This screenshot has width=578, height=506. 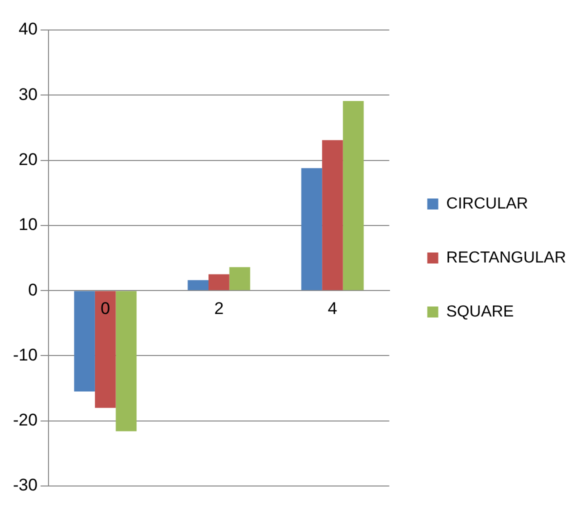 What do you see at coordinates (333, 308) in the screenshot?
I see `x-tick-label: 4` at bounding box center [333, 308].